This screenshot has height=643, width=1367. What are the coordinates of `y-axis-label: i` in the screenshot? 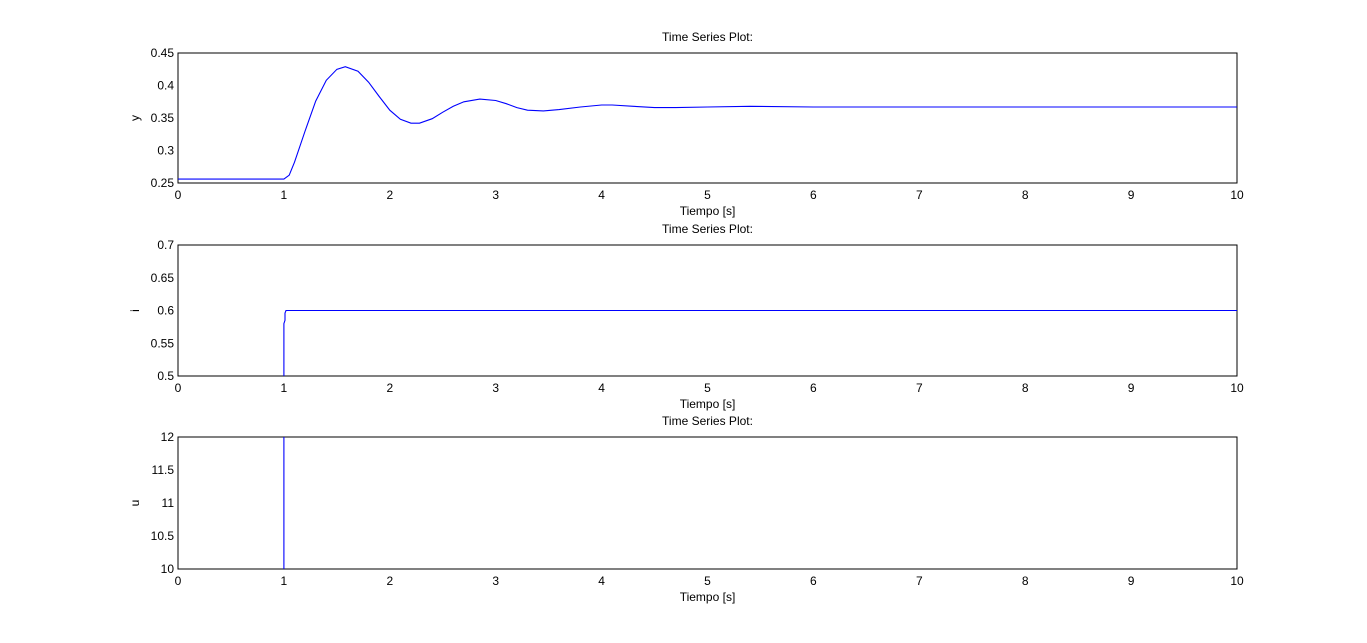 It's located at (135, 310).